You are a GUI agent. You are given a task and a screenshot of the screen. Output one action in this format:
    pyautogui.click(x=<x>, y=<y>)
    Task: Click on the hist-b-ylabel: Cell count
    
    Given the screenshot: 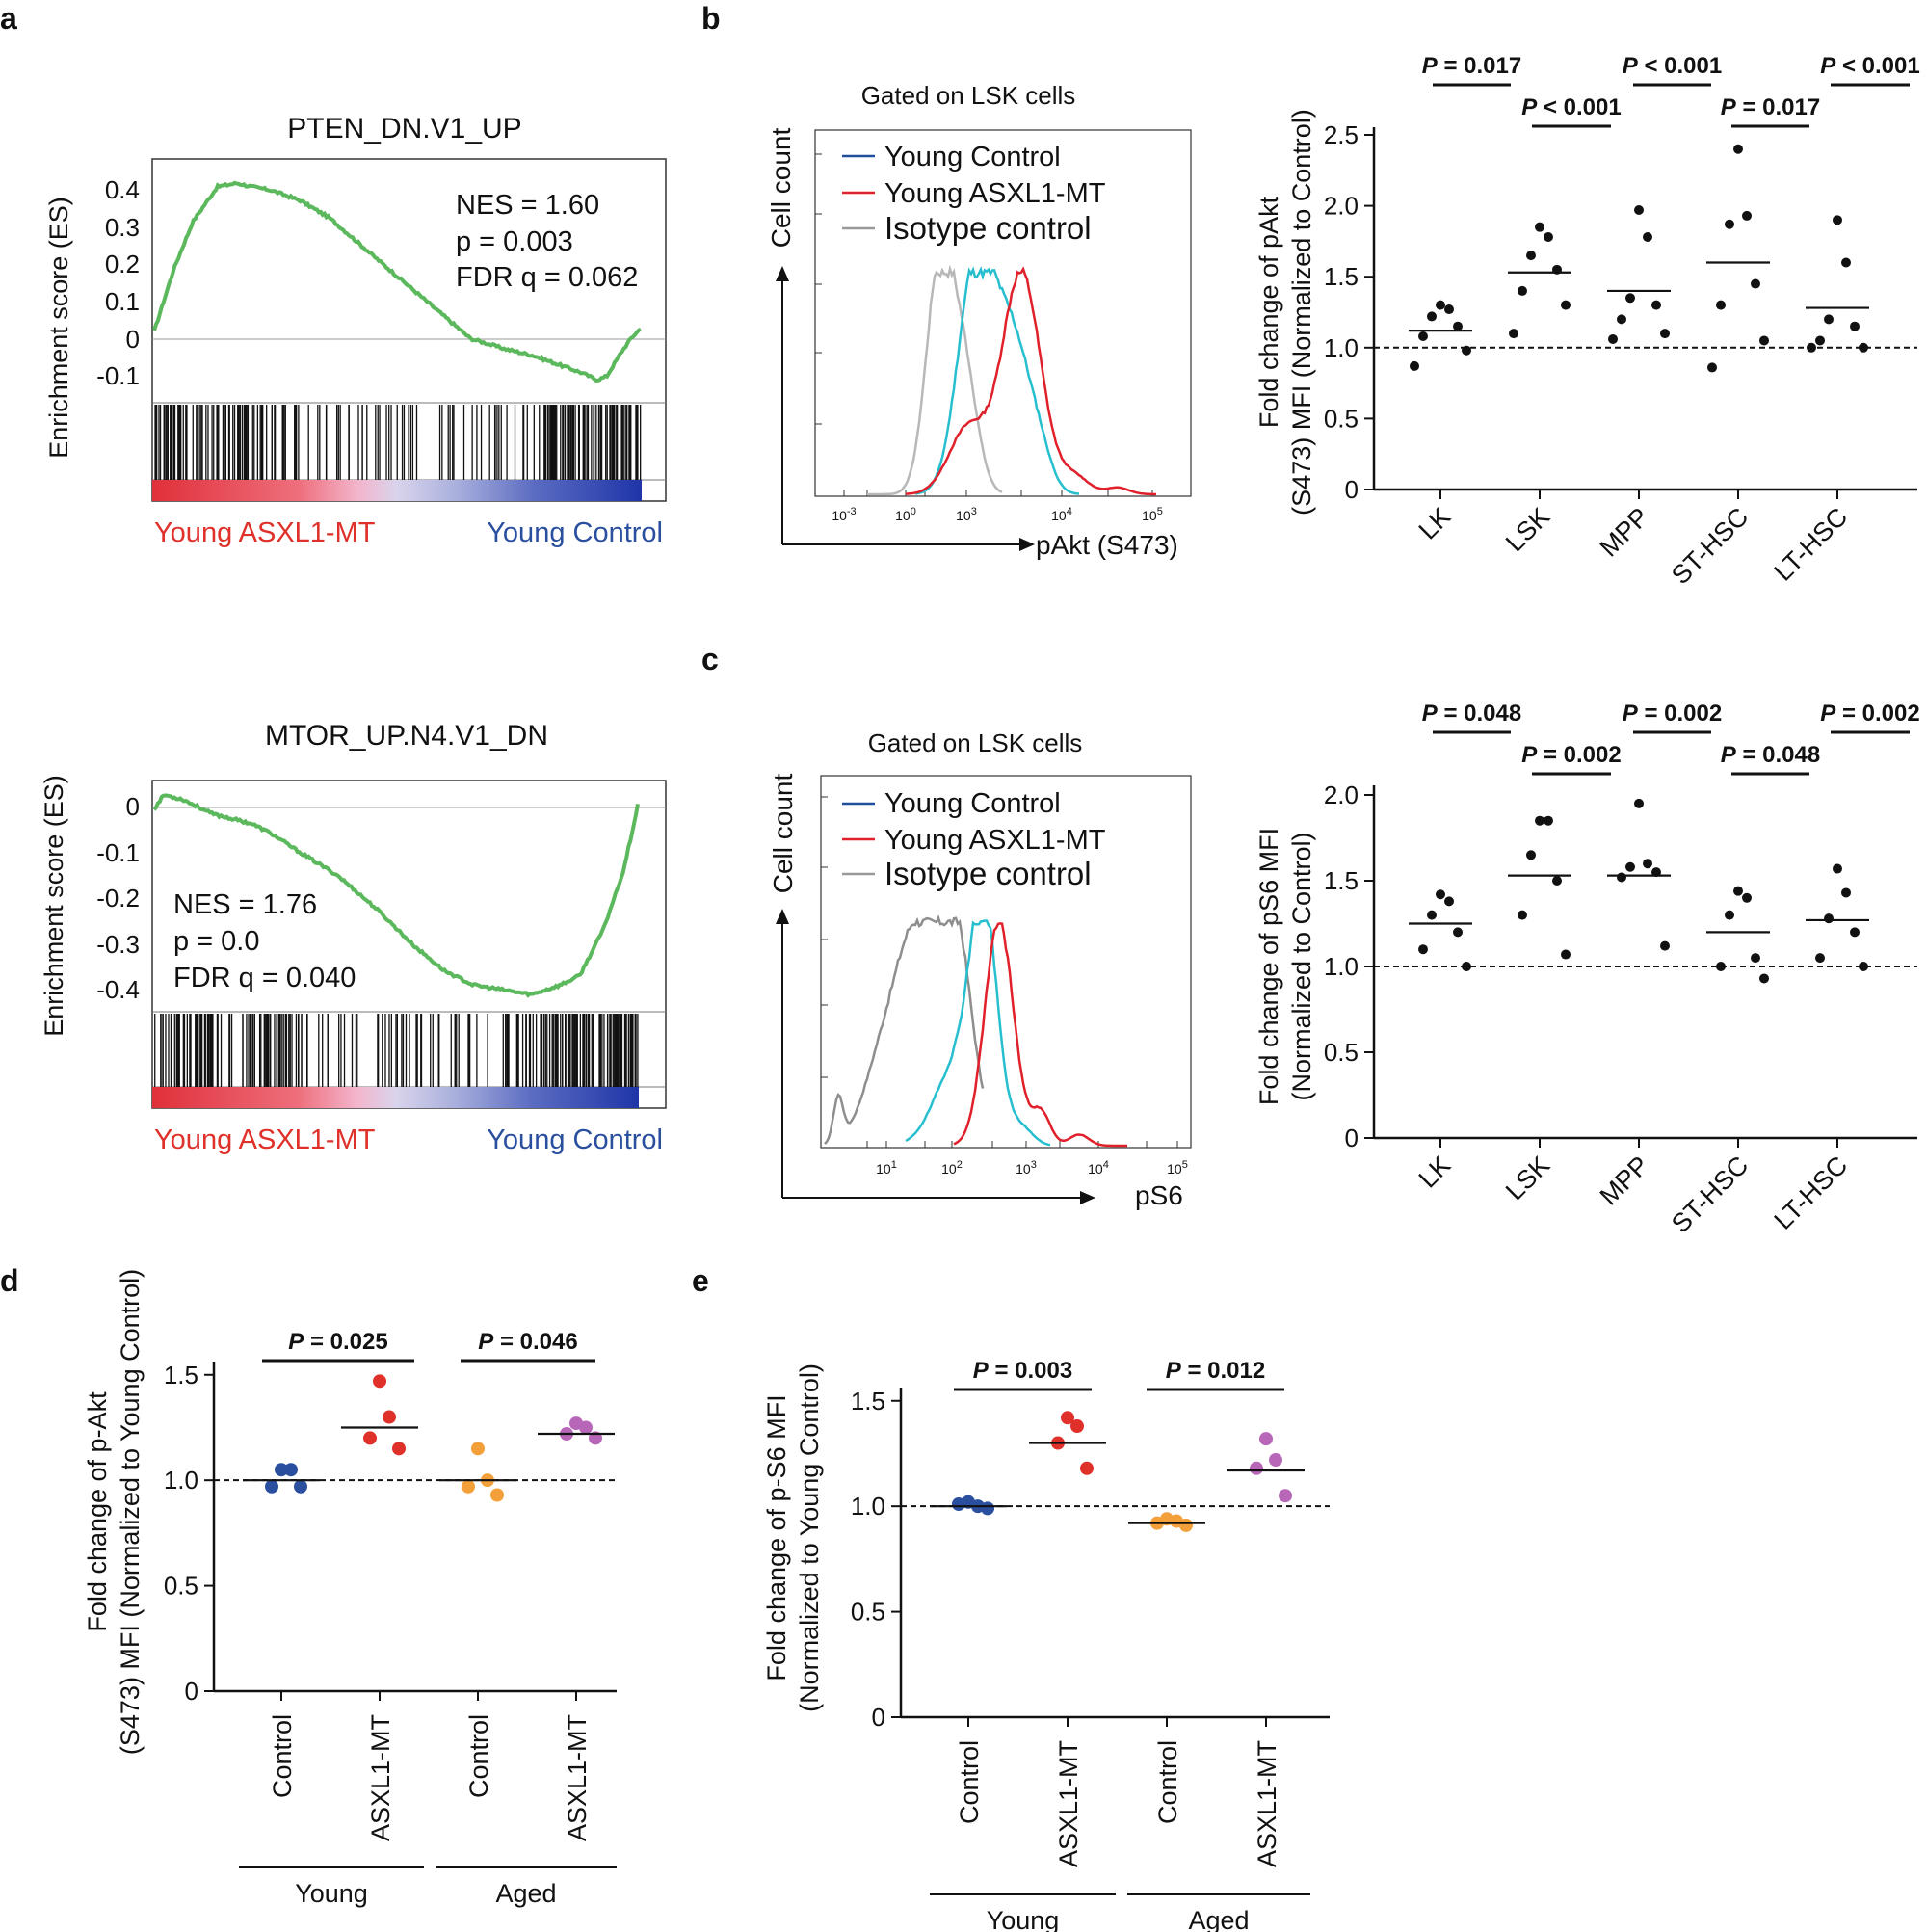 What is the action you would take?
    pyautogui.click(x=781, y=188)
    